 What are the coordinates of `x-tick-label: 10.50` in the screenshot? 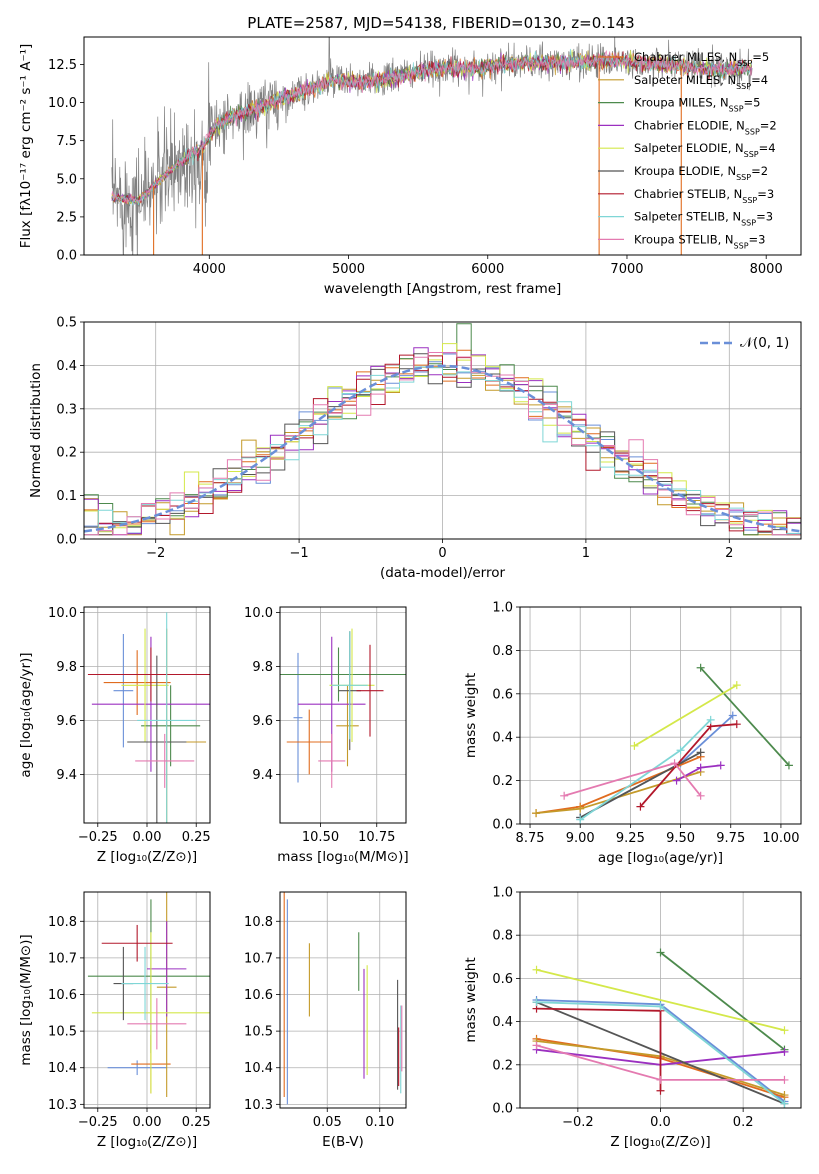 It's located at (320, 837).